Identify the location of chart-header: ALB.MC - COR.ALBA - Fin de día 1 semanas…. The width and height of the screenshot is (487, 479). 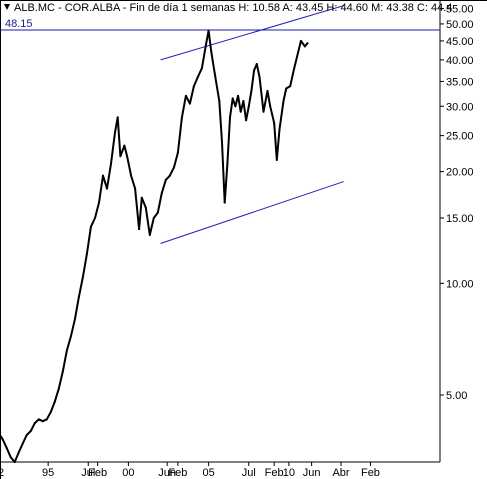
(233, 8).